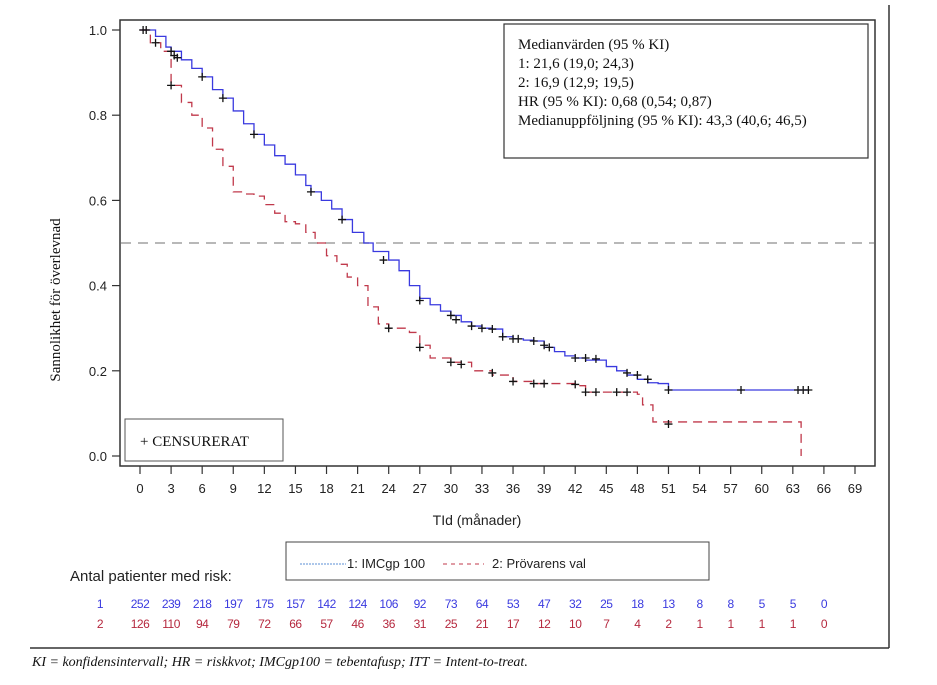 Image resolution: width=937 pixels, height=685 pixels. Describe the element at coordinates (295, 488) in the screenshot. I see `x-tick-label: 15` at that location.